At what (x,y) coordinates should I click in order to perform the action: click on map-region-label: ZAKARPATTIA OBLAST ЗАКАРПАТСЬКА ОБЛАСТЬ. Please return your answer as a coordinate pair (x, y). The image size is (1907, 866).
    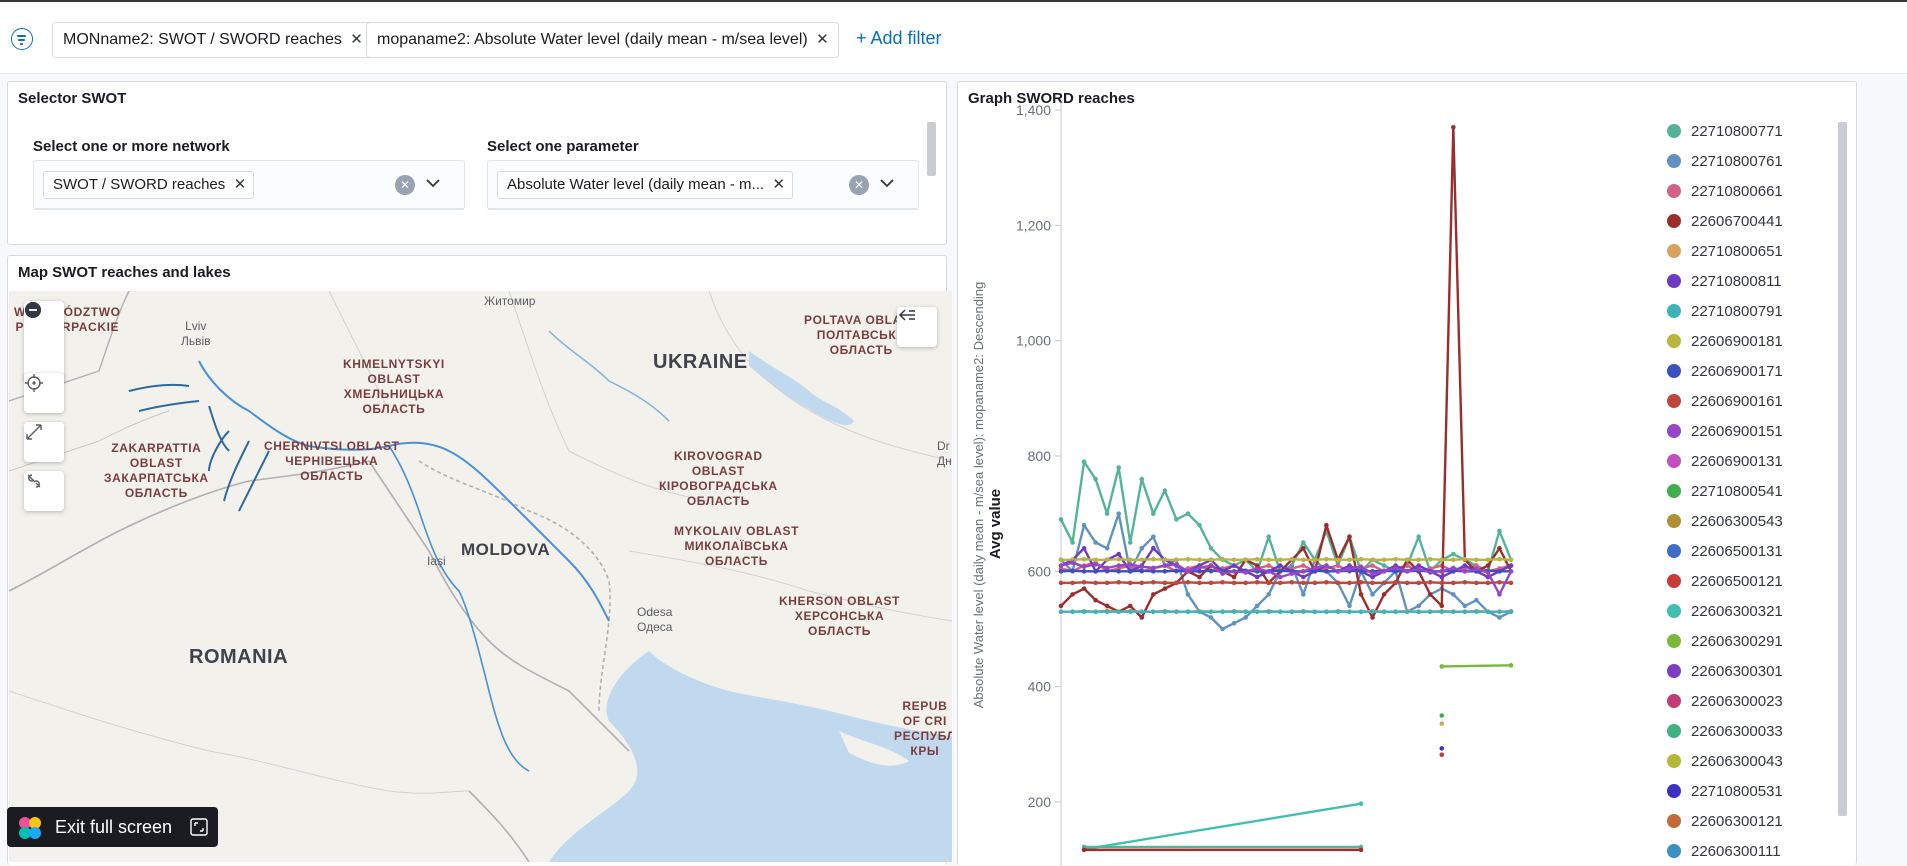
    Looking at the image, I should click on (156, 470).